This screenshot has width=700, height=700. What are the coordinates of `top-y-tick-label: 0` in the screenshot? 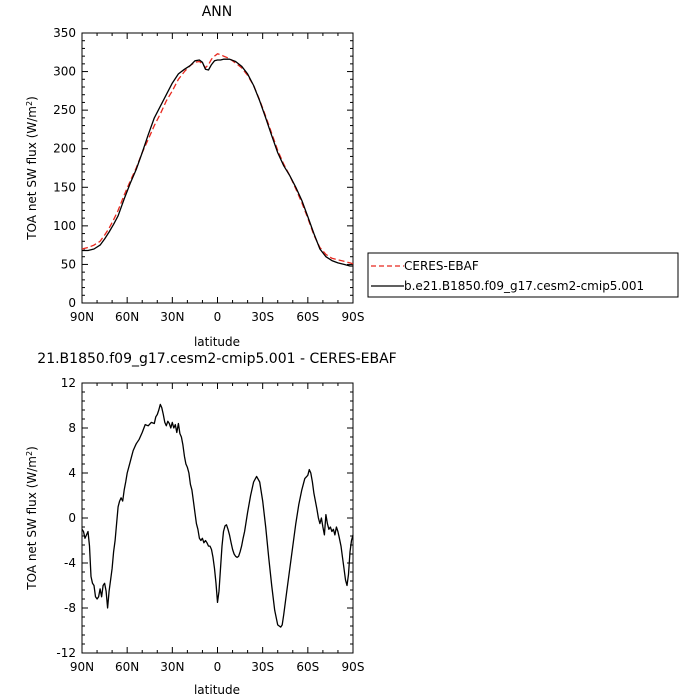 It's located at (72, 303).